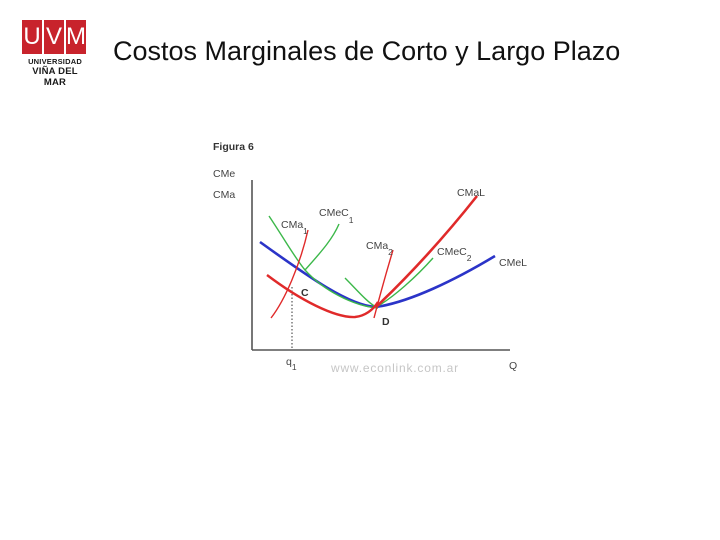 Image resolution: width=720 pixels, height=540 pixels. Describe the element at coordinates (55, 55) in the screenshot. I see `uvm-logo: U V M UNIVERSIDAD VIÑA DEL MAR` at that location.